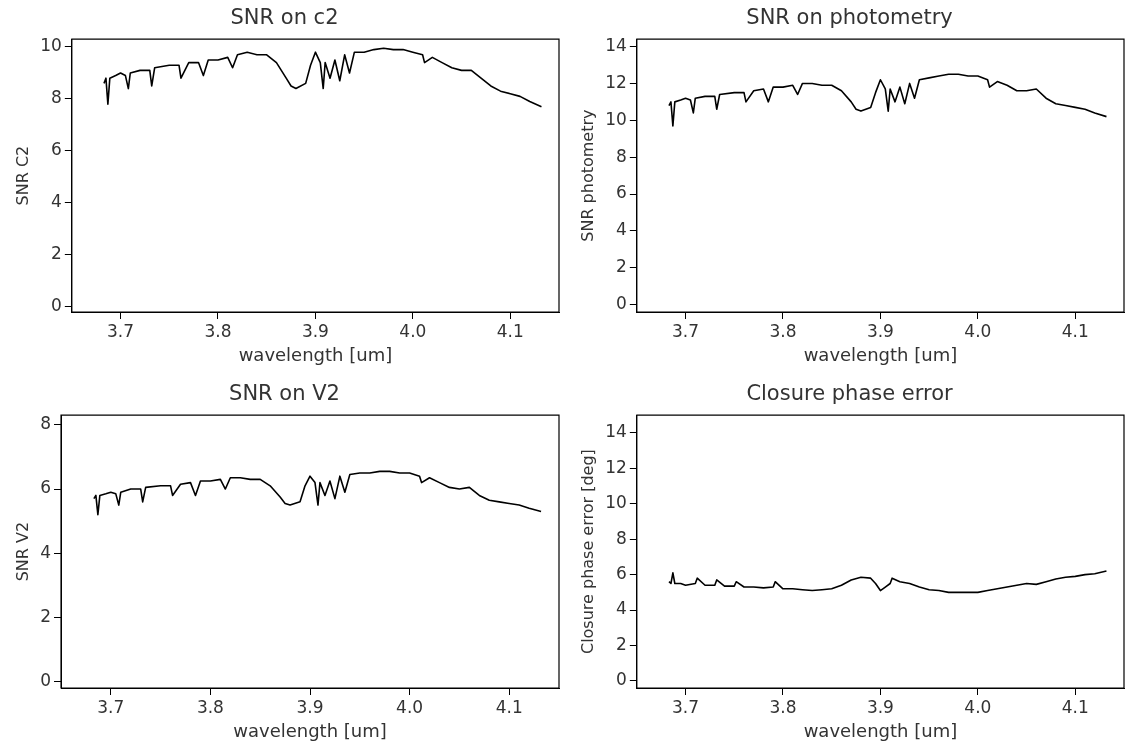 This screenshot has width=1135, height=751. What do you see at coordinates (22, 551) in the screenshot?
I see `y-axis-title: SNR V2` at bounding box center [22, 551].